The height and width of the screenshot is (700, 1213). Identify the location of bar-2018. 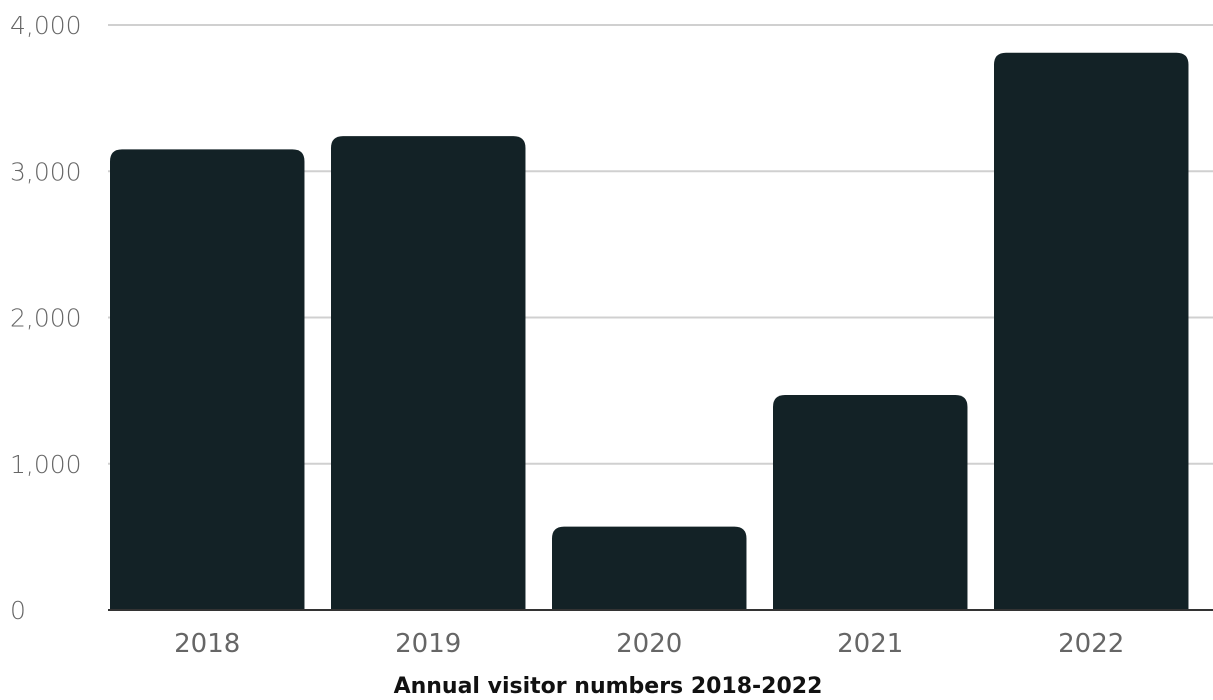
(207, 379).